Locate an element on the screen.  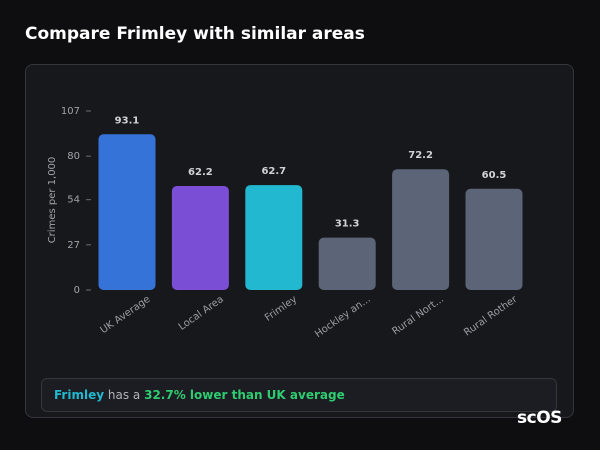
x-tick-label: Local Area is located at coordinates (201, 313).